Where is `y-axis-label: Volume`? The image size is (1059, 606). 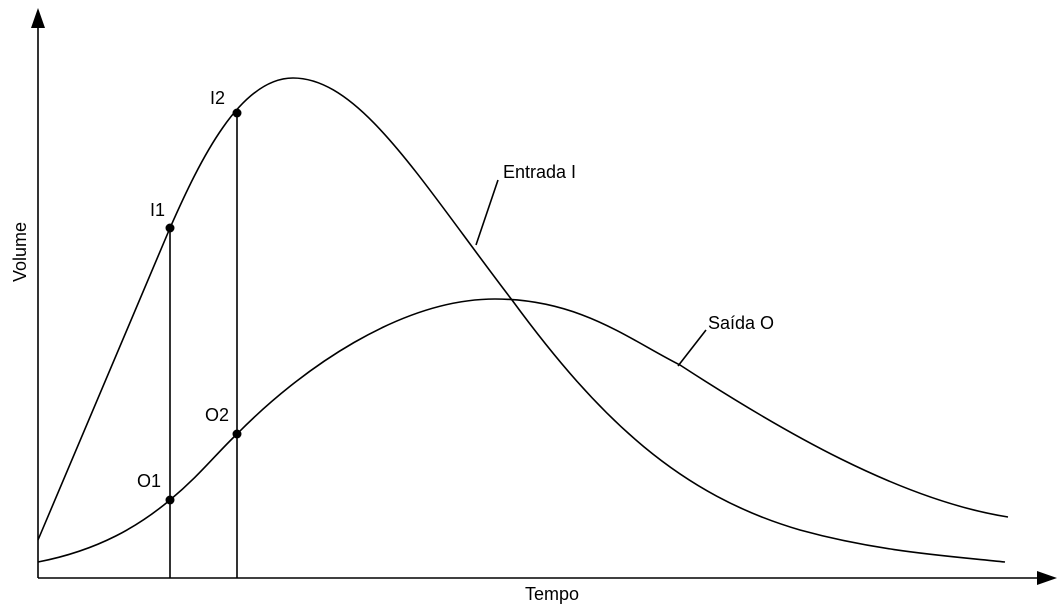
y-axis-label: Volume is located at coordinates (20, 252).